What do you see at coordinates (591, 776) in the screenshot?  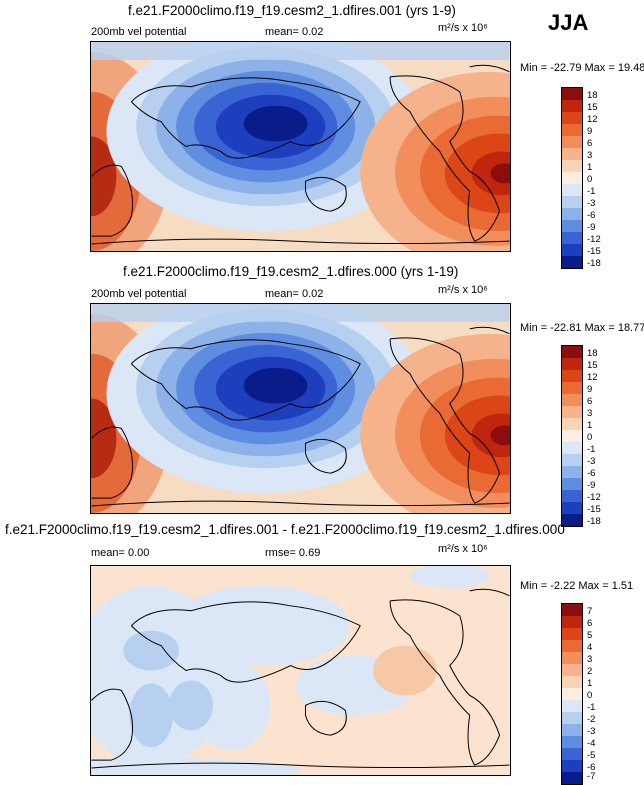 I see `colorbar-tick: -7` at bounding box center [591, 776].